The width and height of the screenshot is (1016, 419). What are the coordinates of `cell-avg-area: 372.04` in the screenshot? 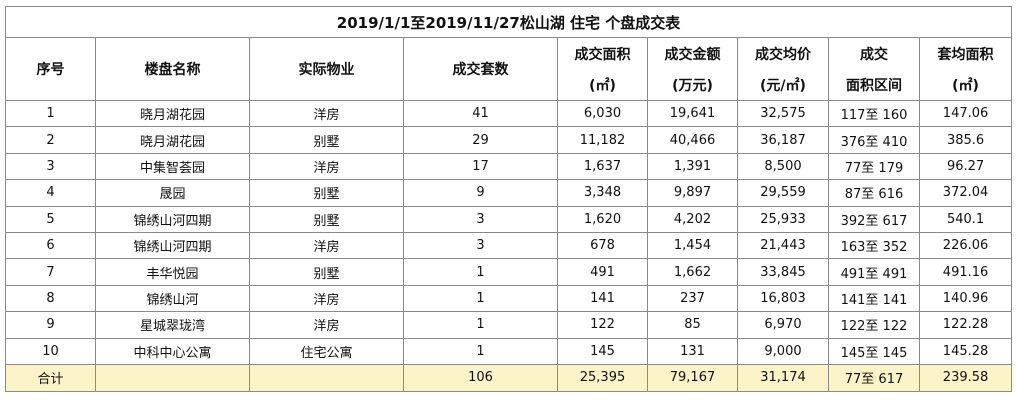 It's located at (965, 193).